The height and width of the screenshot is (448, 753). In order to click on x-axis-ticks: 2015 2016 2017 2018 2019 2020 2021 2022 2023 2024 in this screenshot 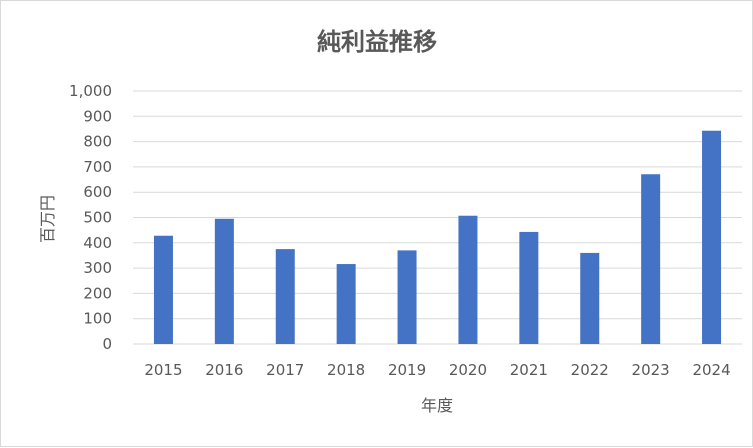, I will do `click(437, 370)`.